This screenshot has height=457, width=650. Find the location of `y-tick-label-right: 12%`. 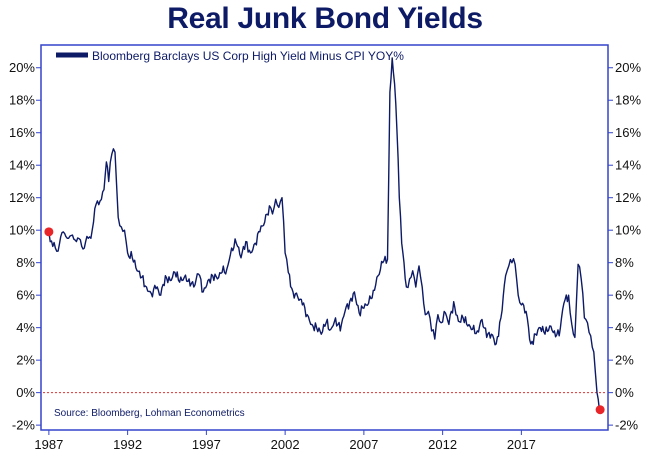

y-tick-label-right: 12% is located at coordinates (628, 197).